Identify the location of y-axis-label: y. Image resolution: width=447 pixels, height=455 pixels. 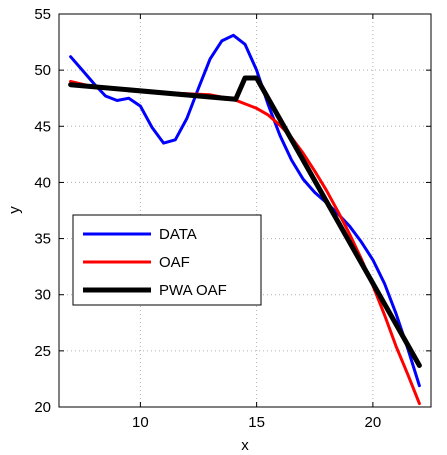
(14, 210).